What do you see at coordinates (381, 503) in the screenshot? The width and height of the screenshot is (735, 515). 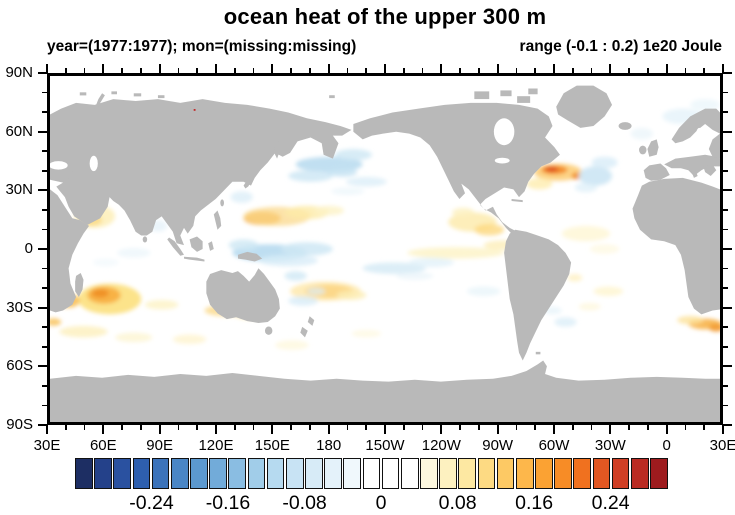 I see `colorbar-tick-label: 0` at bounding box center [381, 503].